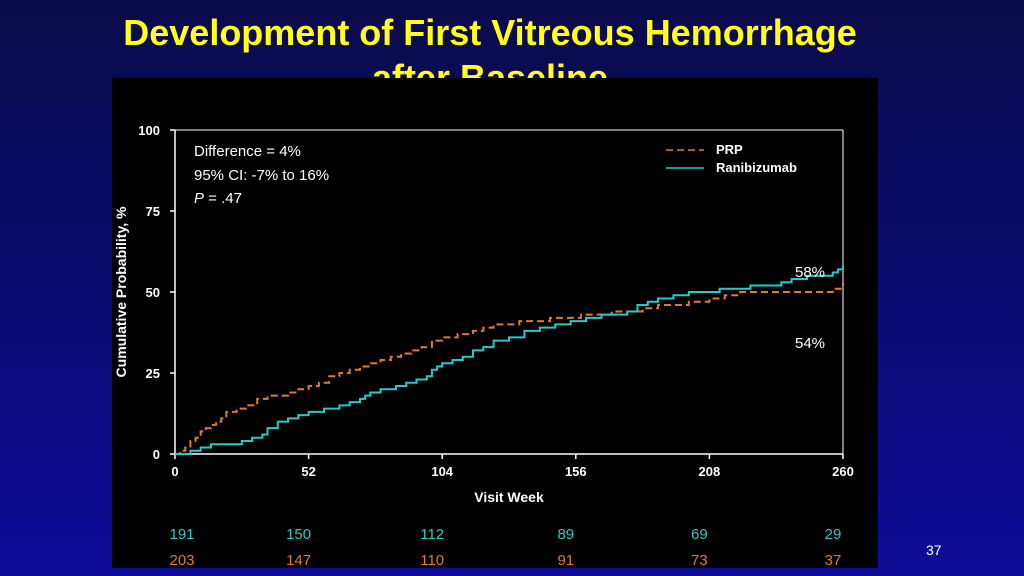 This screenshot has height=576, width=1024. What do you see at coordinates (756, 167) in the screenshot?
I see `legend-label-ranibizumab: Ranibizumab` at bounding box center [756, 167].